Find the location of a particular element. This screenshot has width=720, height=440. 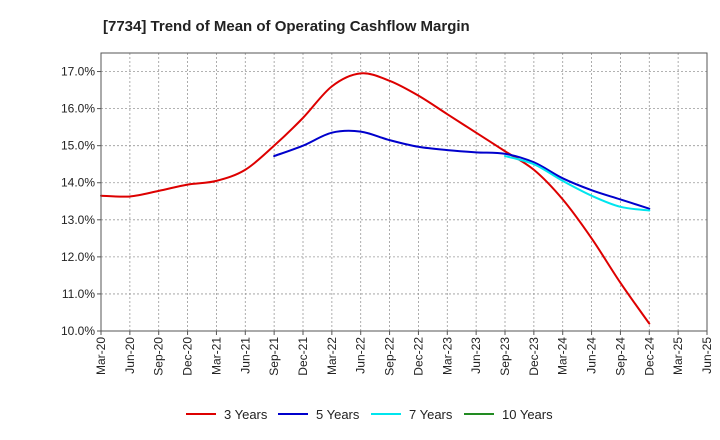

x-tick-label: Jun-24 is located at coordinates (592, 355).